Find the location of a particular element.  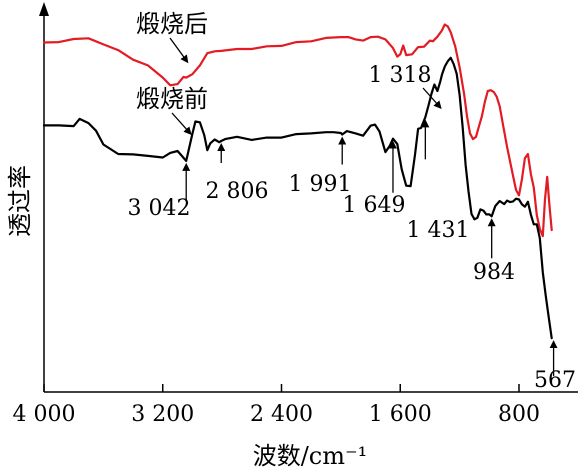

series-label-before: 煅烧前 is located at coordinates (172, 99).